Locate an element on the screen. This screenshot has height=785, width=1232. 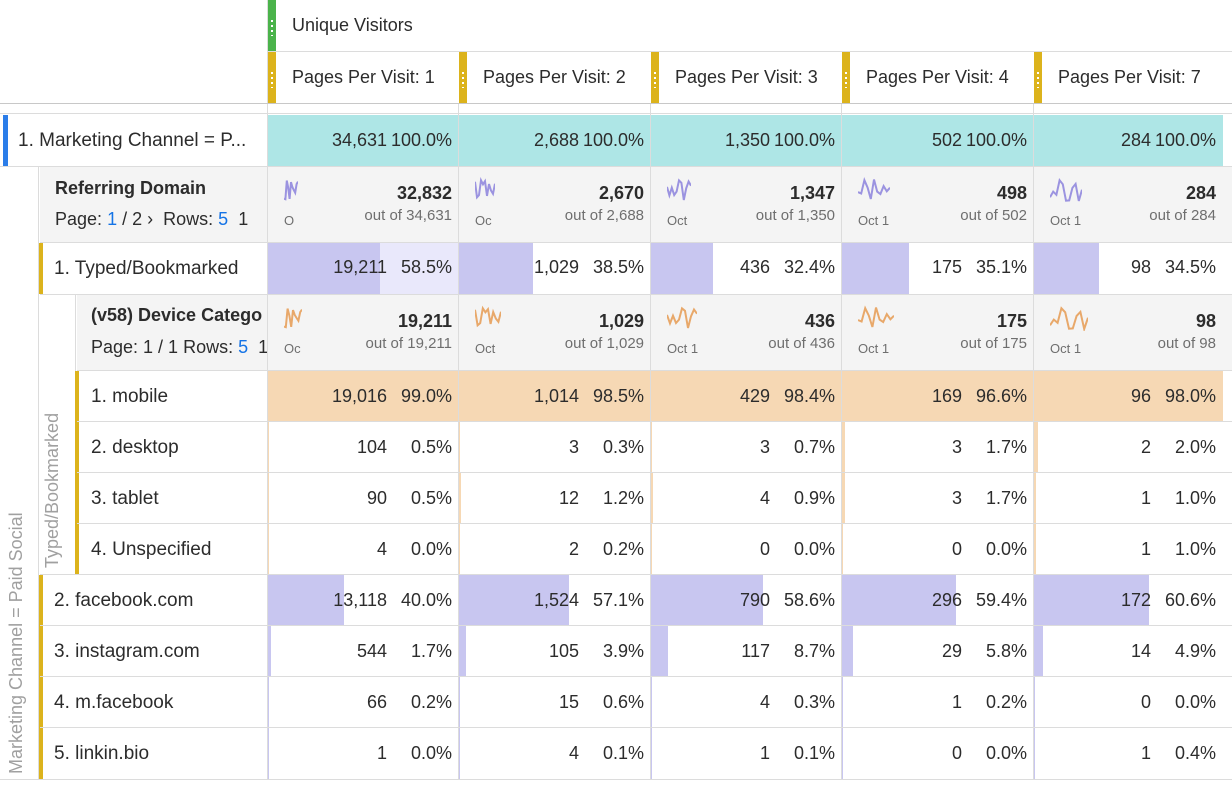
column-header: Pages Per Visit: 1 is located at coordinates (367, 77).